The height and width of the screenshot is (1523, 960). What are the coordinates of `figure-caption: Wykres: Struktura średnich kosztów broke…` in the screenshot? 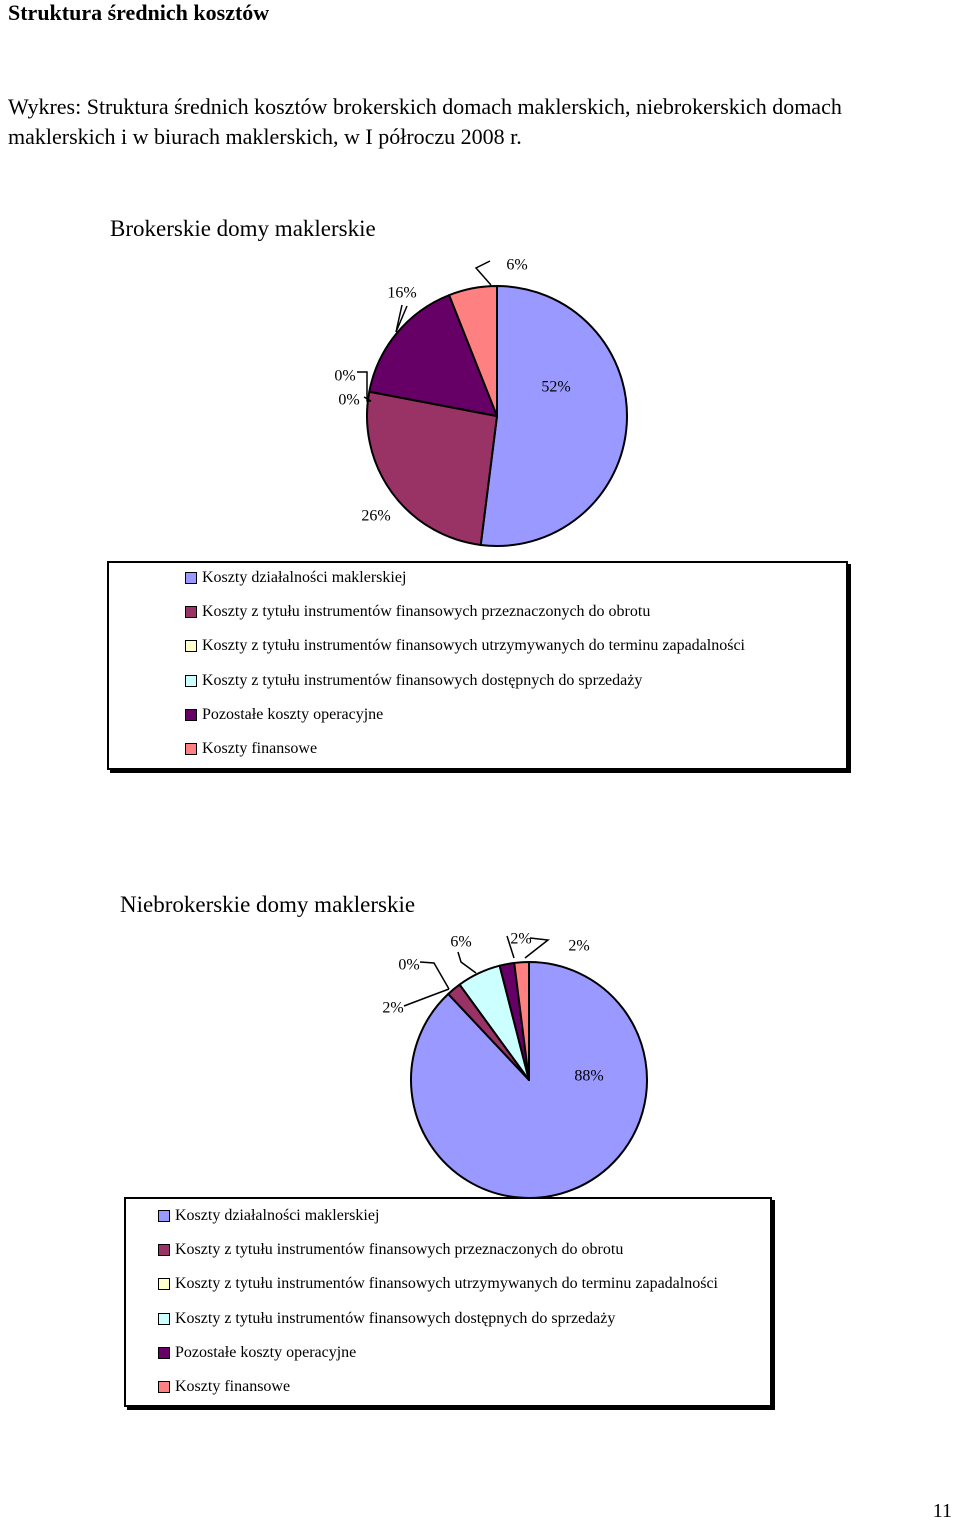 It's located at (425, 121).